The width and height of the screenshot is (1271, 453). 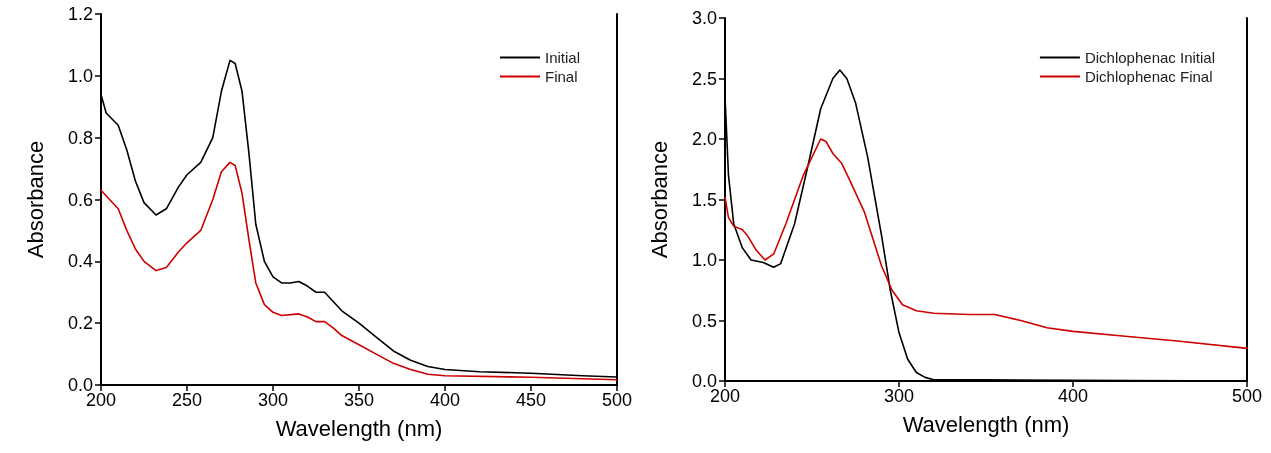 What do you see at coordinates (359, 400) in the screenshot?
I see `x-tick-label: 350` at bounding box center [359, 400].